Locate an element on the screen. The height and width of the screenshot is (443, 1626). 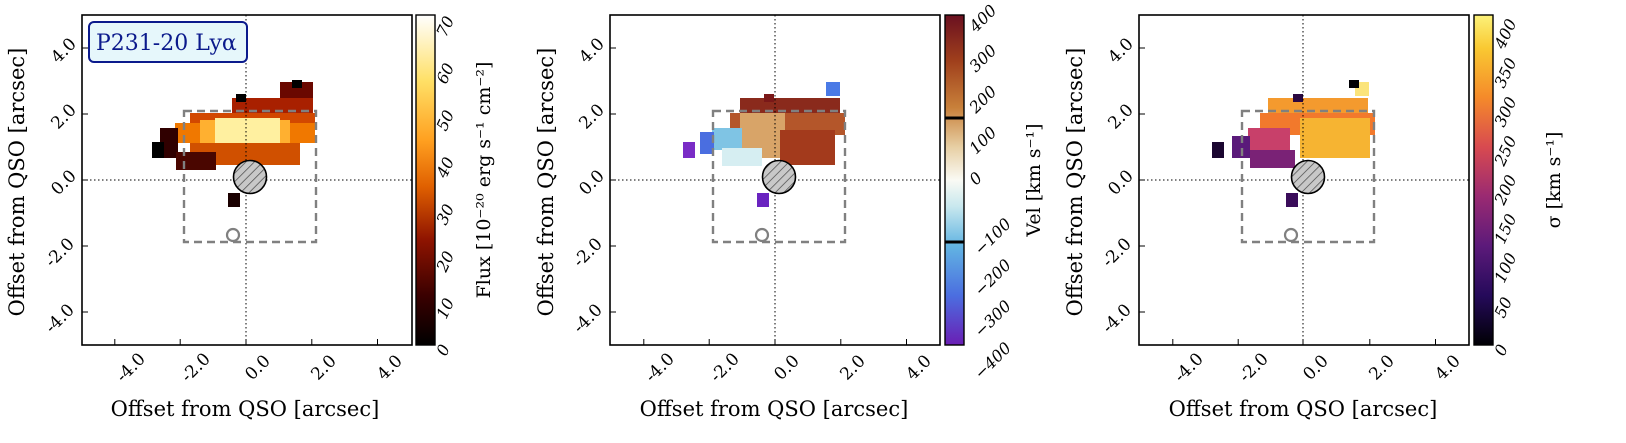
colorbar-tick-label: 60 is located at coordinates (445, 73).